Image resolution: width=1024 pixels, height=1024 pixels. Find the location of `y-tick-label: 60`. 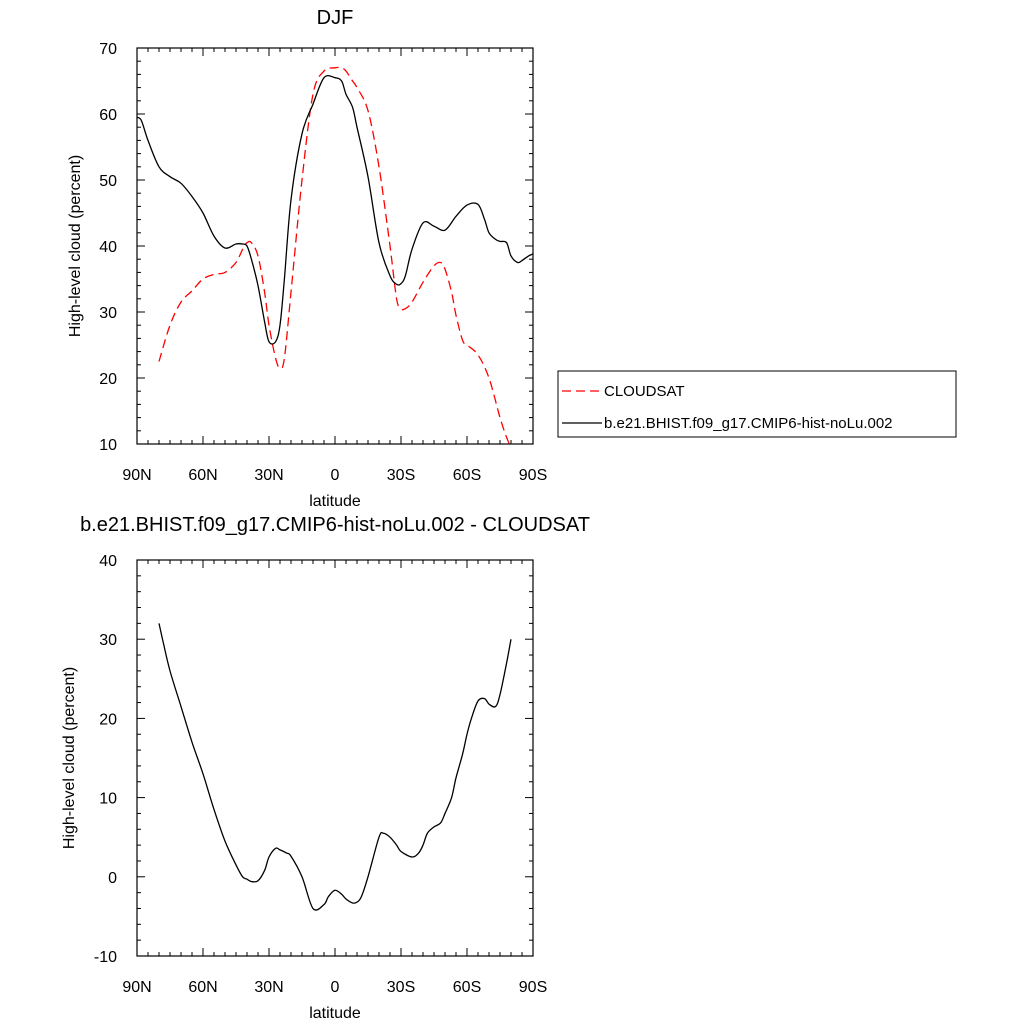

y-tick-label: 60 is located at coordinates (108, 115).